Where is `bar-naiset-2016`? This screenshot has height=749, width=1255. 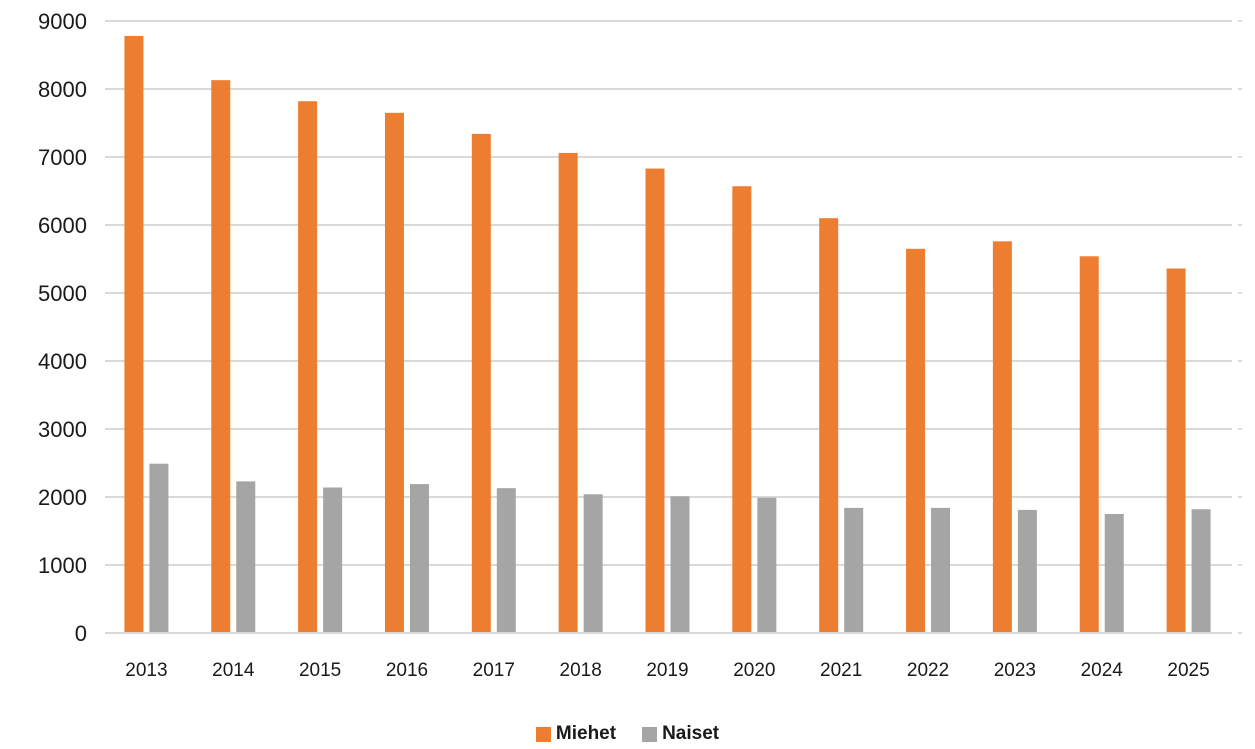
bar-naiset-2016 is located at coordinates (419, 558).